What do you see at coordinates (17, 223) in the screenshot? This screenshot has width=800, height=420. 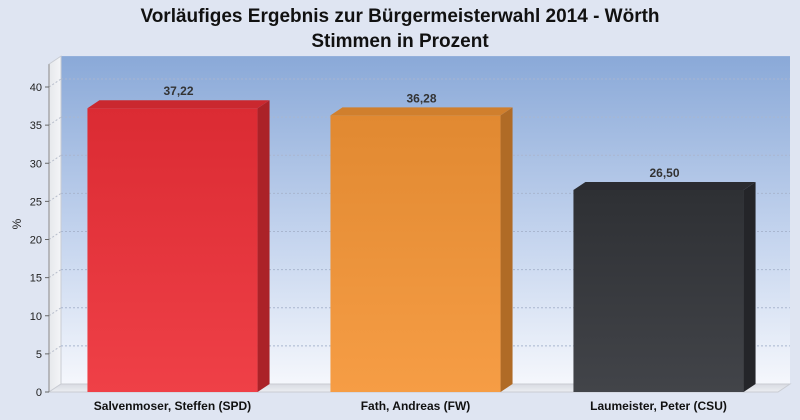 I see `y-axis-label: %` at bounding box center [17, 223].